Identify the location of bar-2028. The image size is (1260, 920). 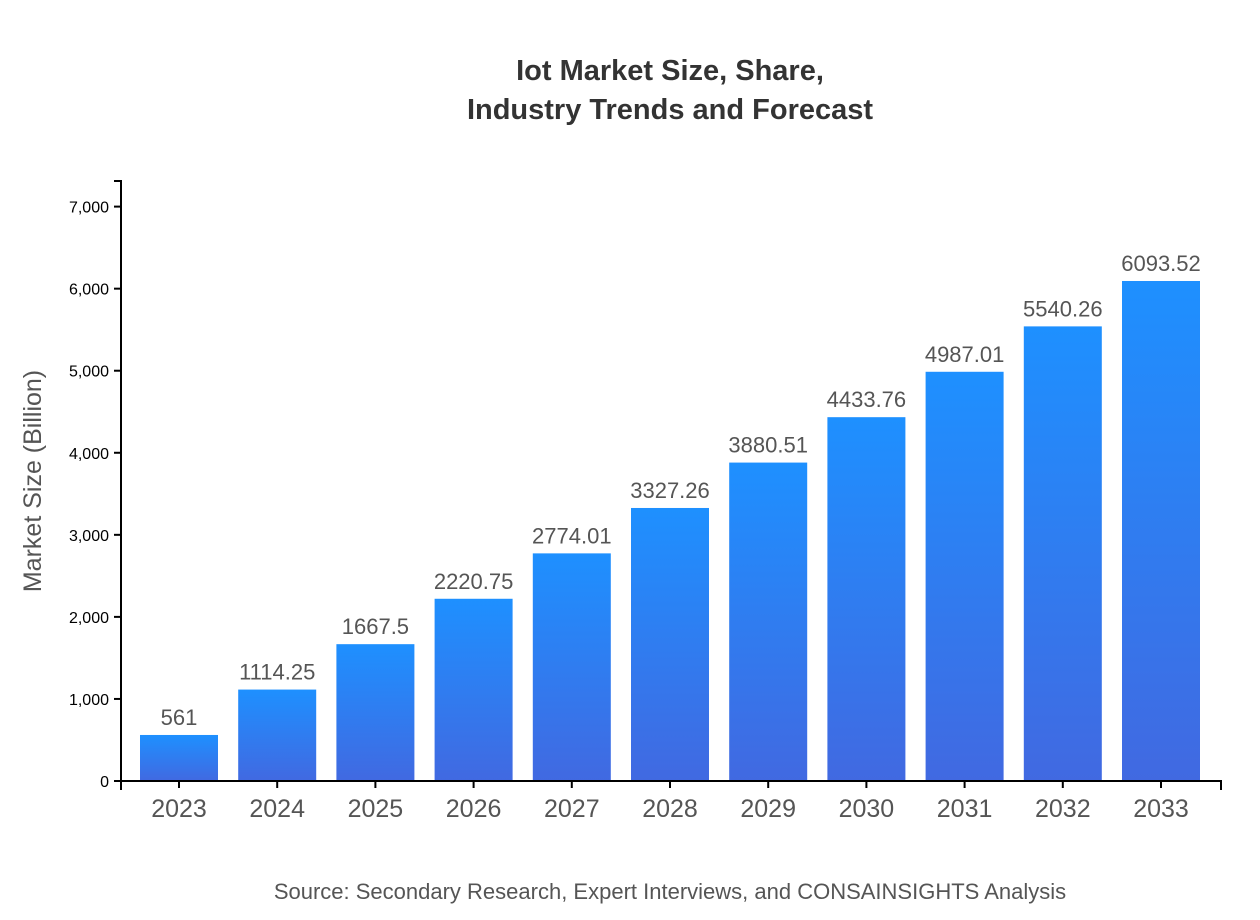
(670, 644).